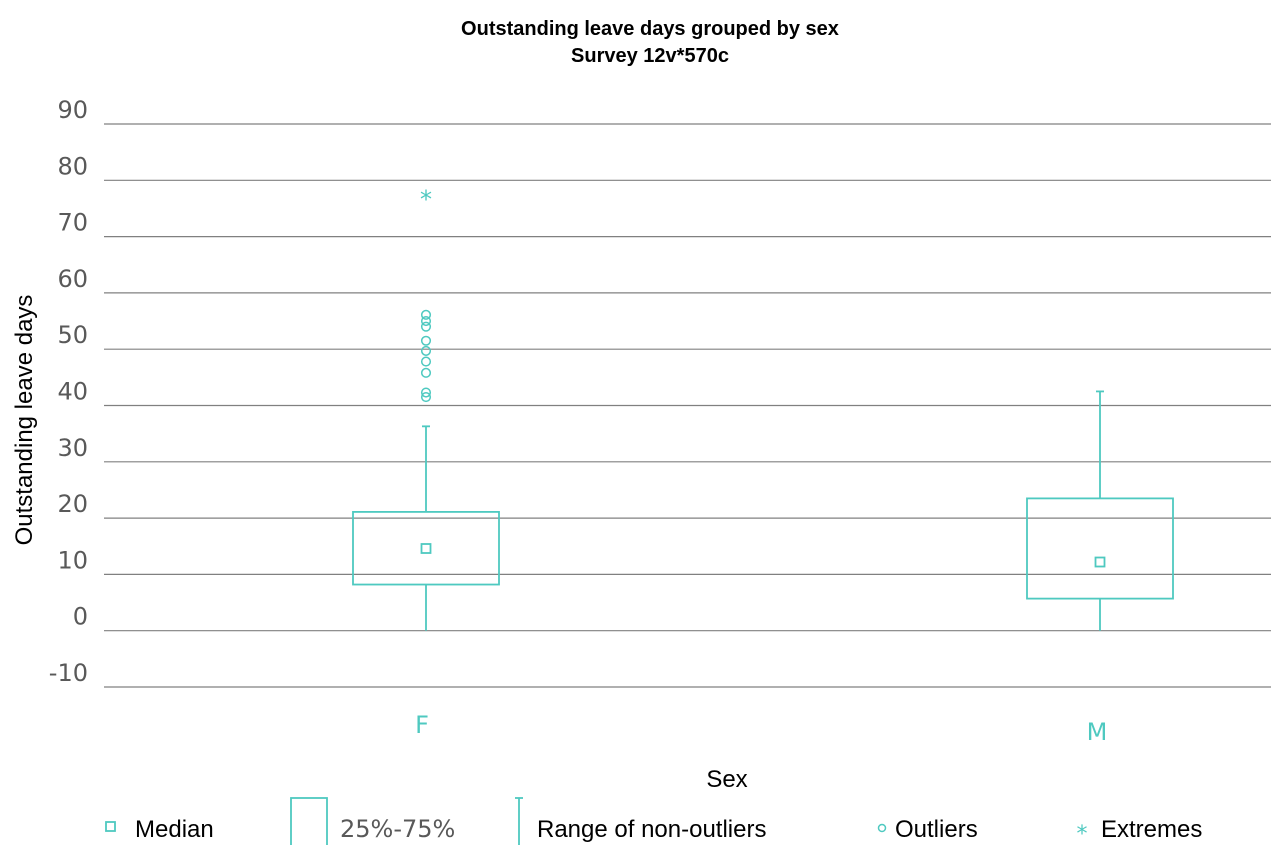  What do you see at coordinates (1097, 732) in the screenshot?
I see `category-label-m: M` at bounding box center [1097, 732].